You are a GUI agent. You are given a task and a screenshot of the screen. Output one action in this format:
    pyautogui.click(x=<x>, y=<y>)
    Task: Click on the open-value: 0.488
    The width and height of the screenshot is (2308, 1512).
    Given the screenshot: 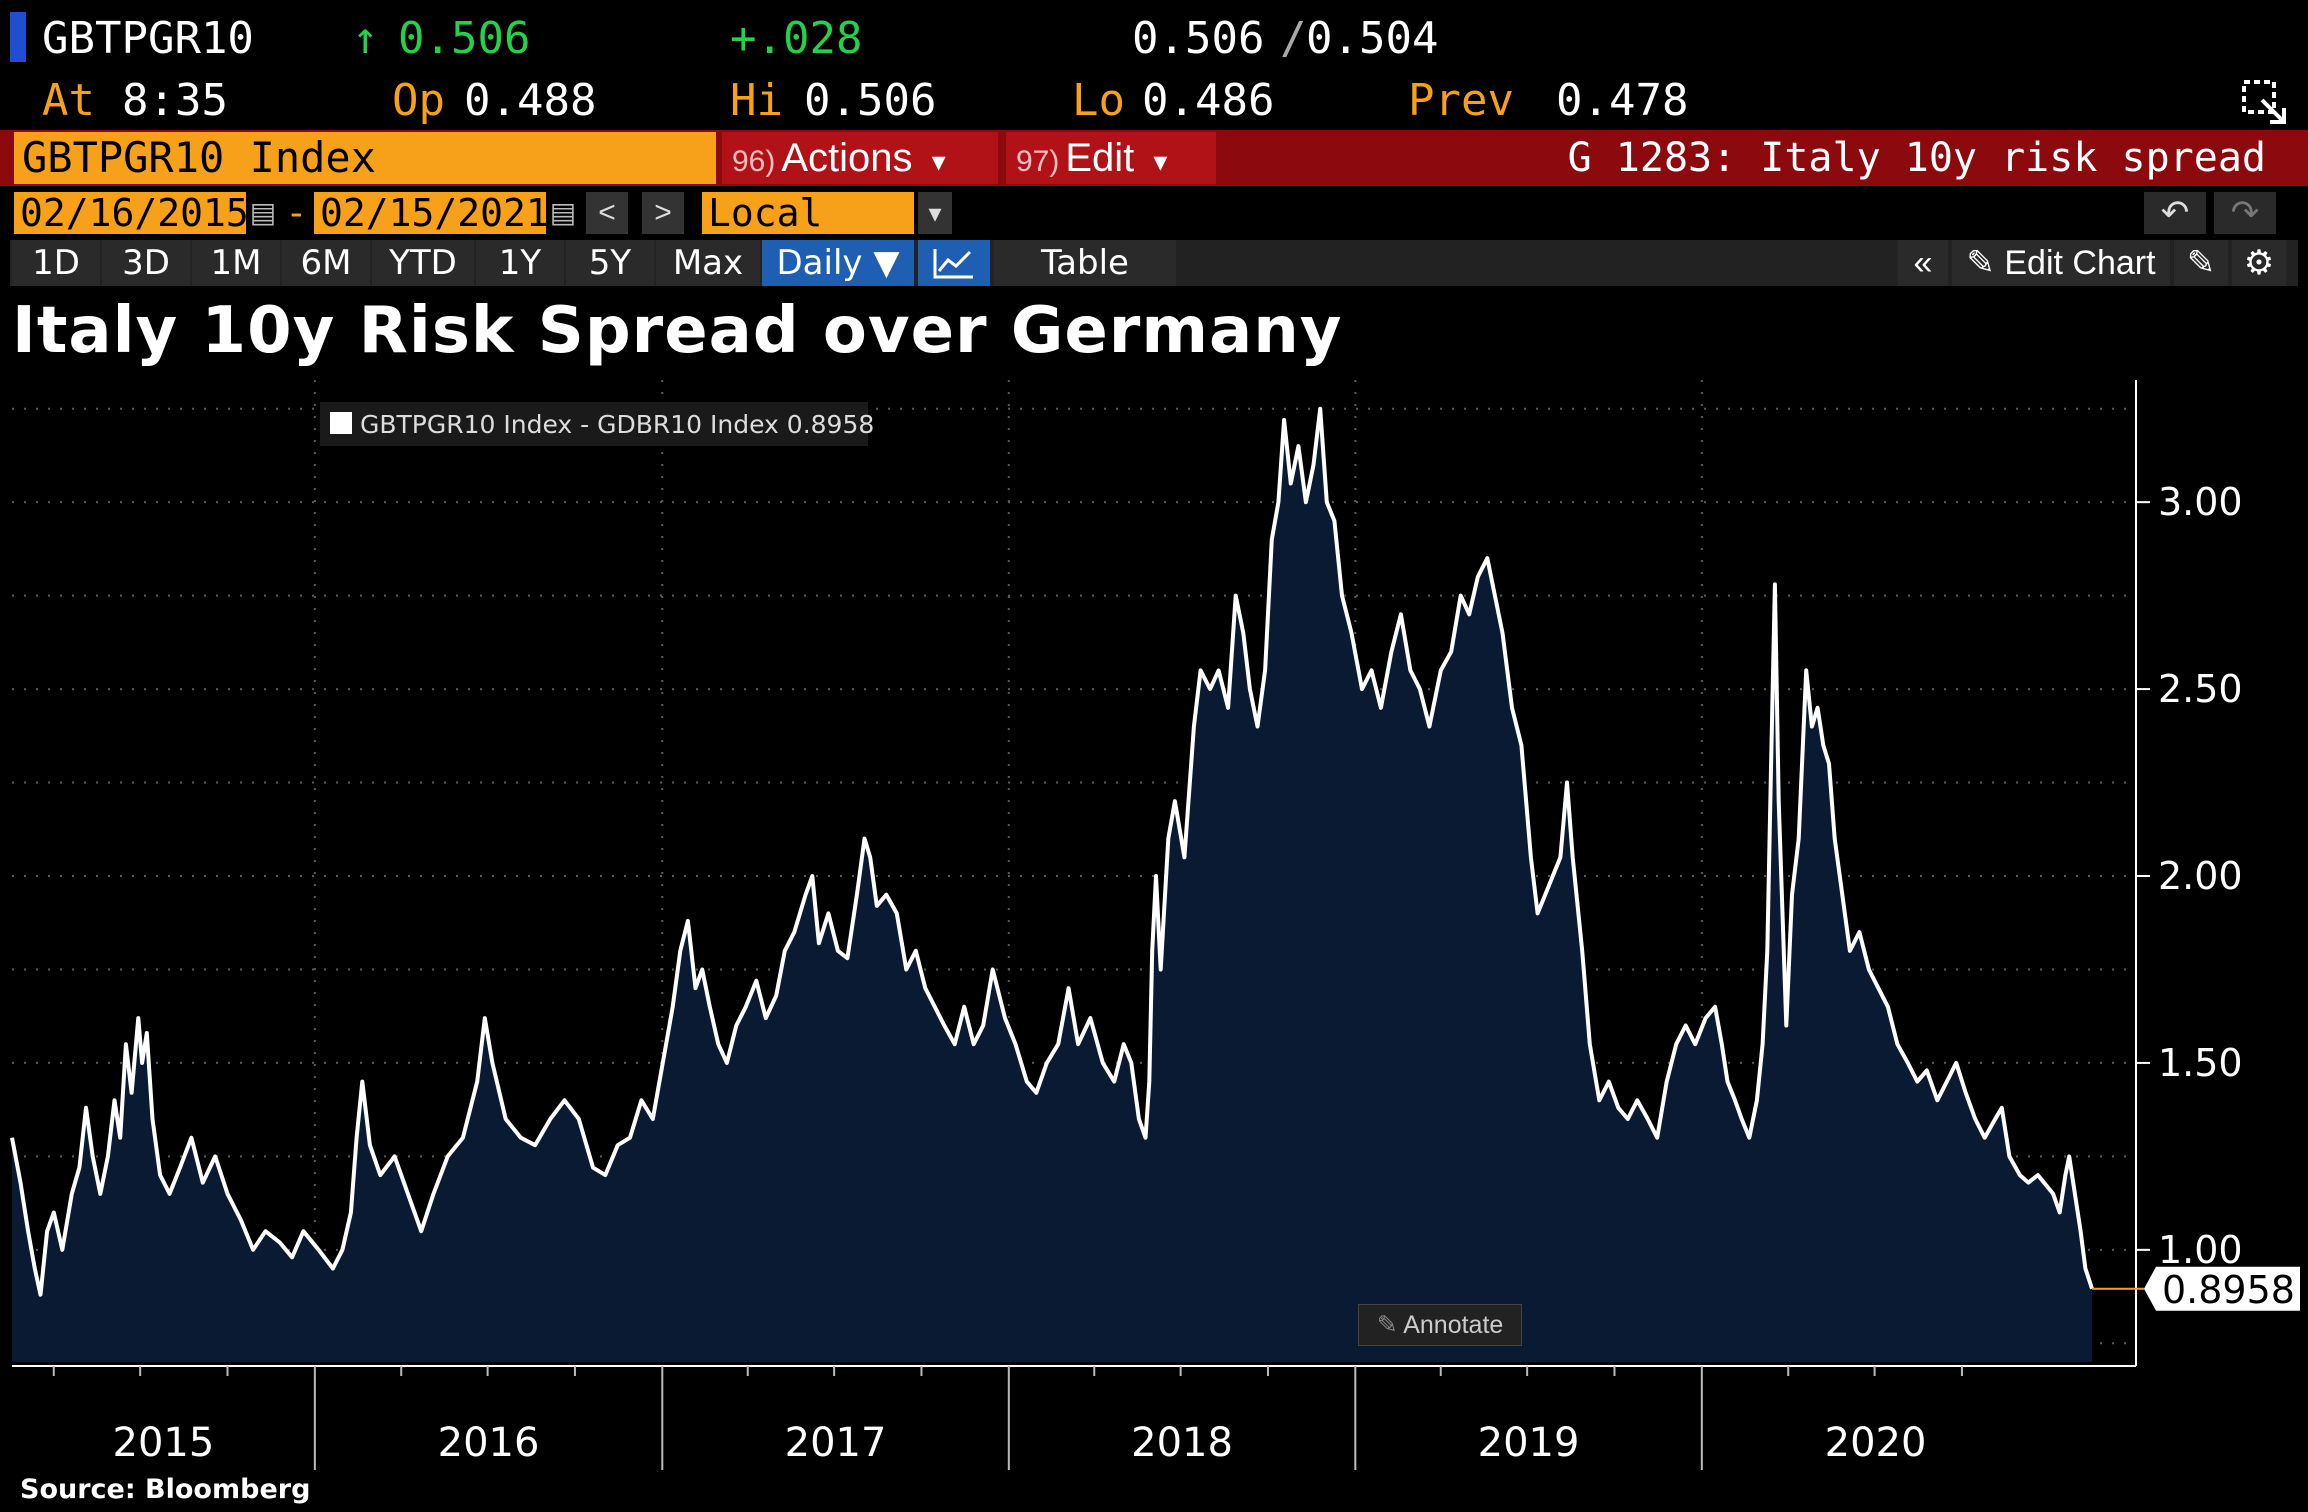 What is the action you would take?
    pyautogui.click(x=530, y=100)
    